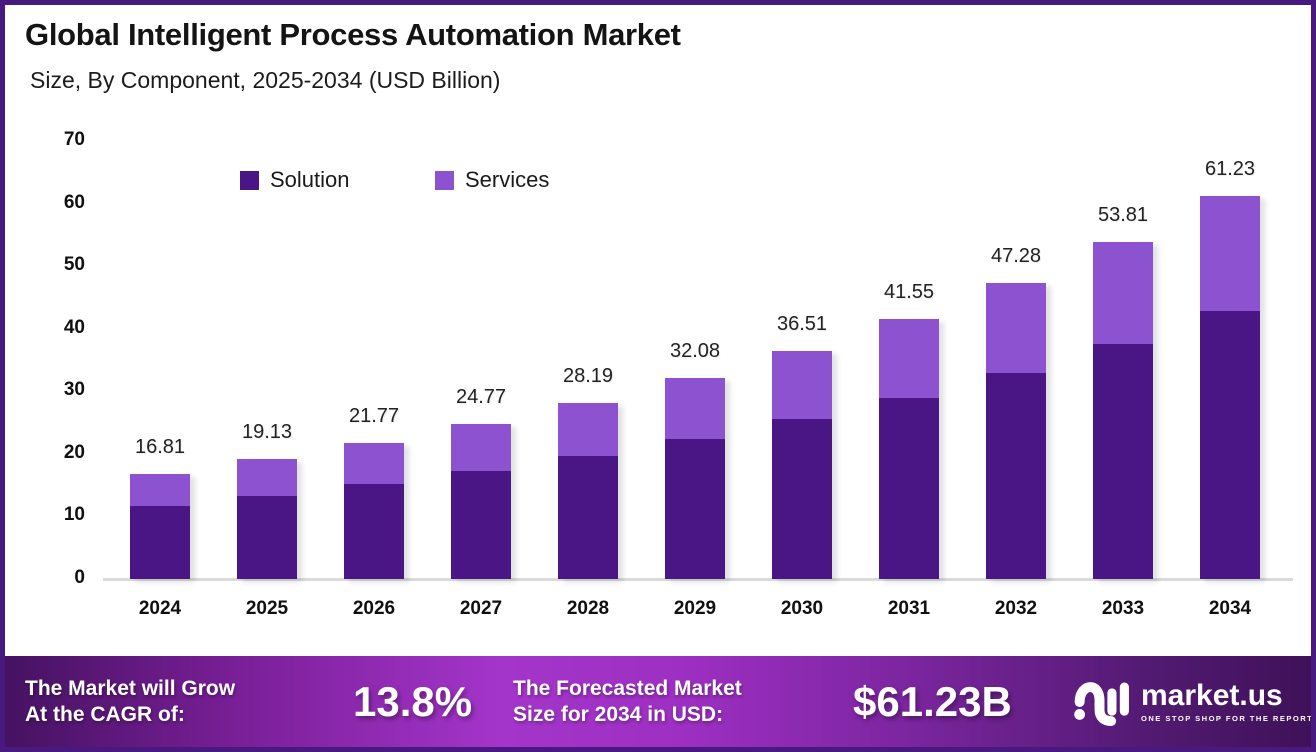 This screenshot has height=752, width=1316. I want to click on x-axis-label-2031: 2031, so click(909, 608).